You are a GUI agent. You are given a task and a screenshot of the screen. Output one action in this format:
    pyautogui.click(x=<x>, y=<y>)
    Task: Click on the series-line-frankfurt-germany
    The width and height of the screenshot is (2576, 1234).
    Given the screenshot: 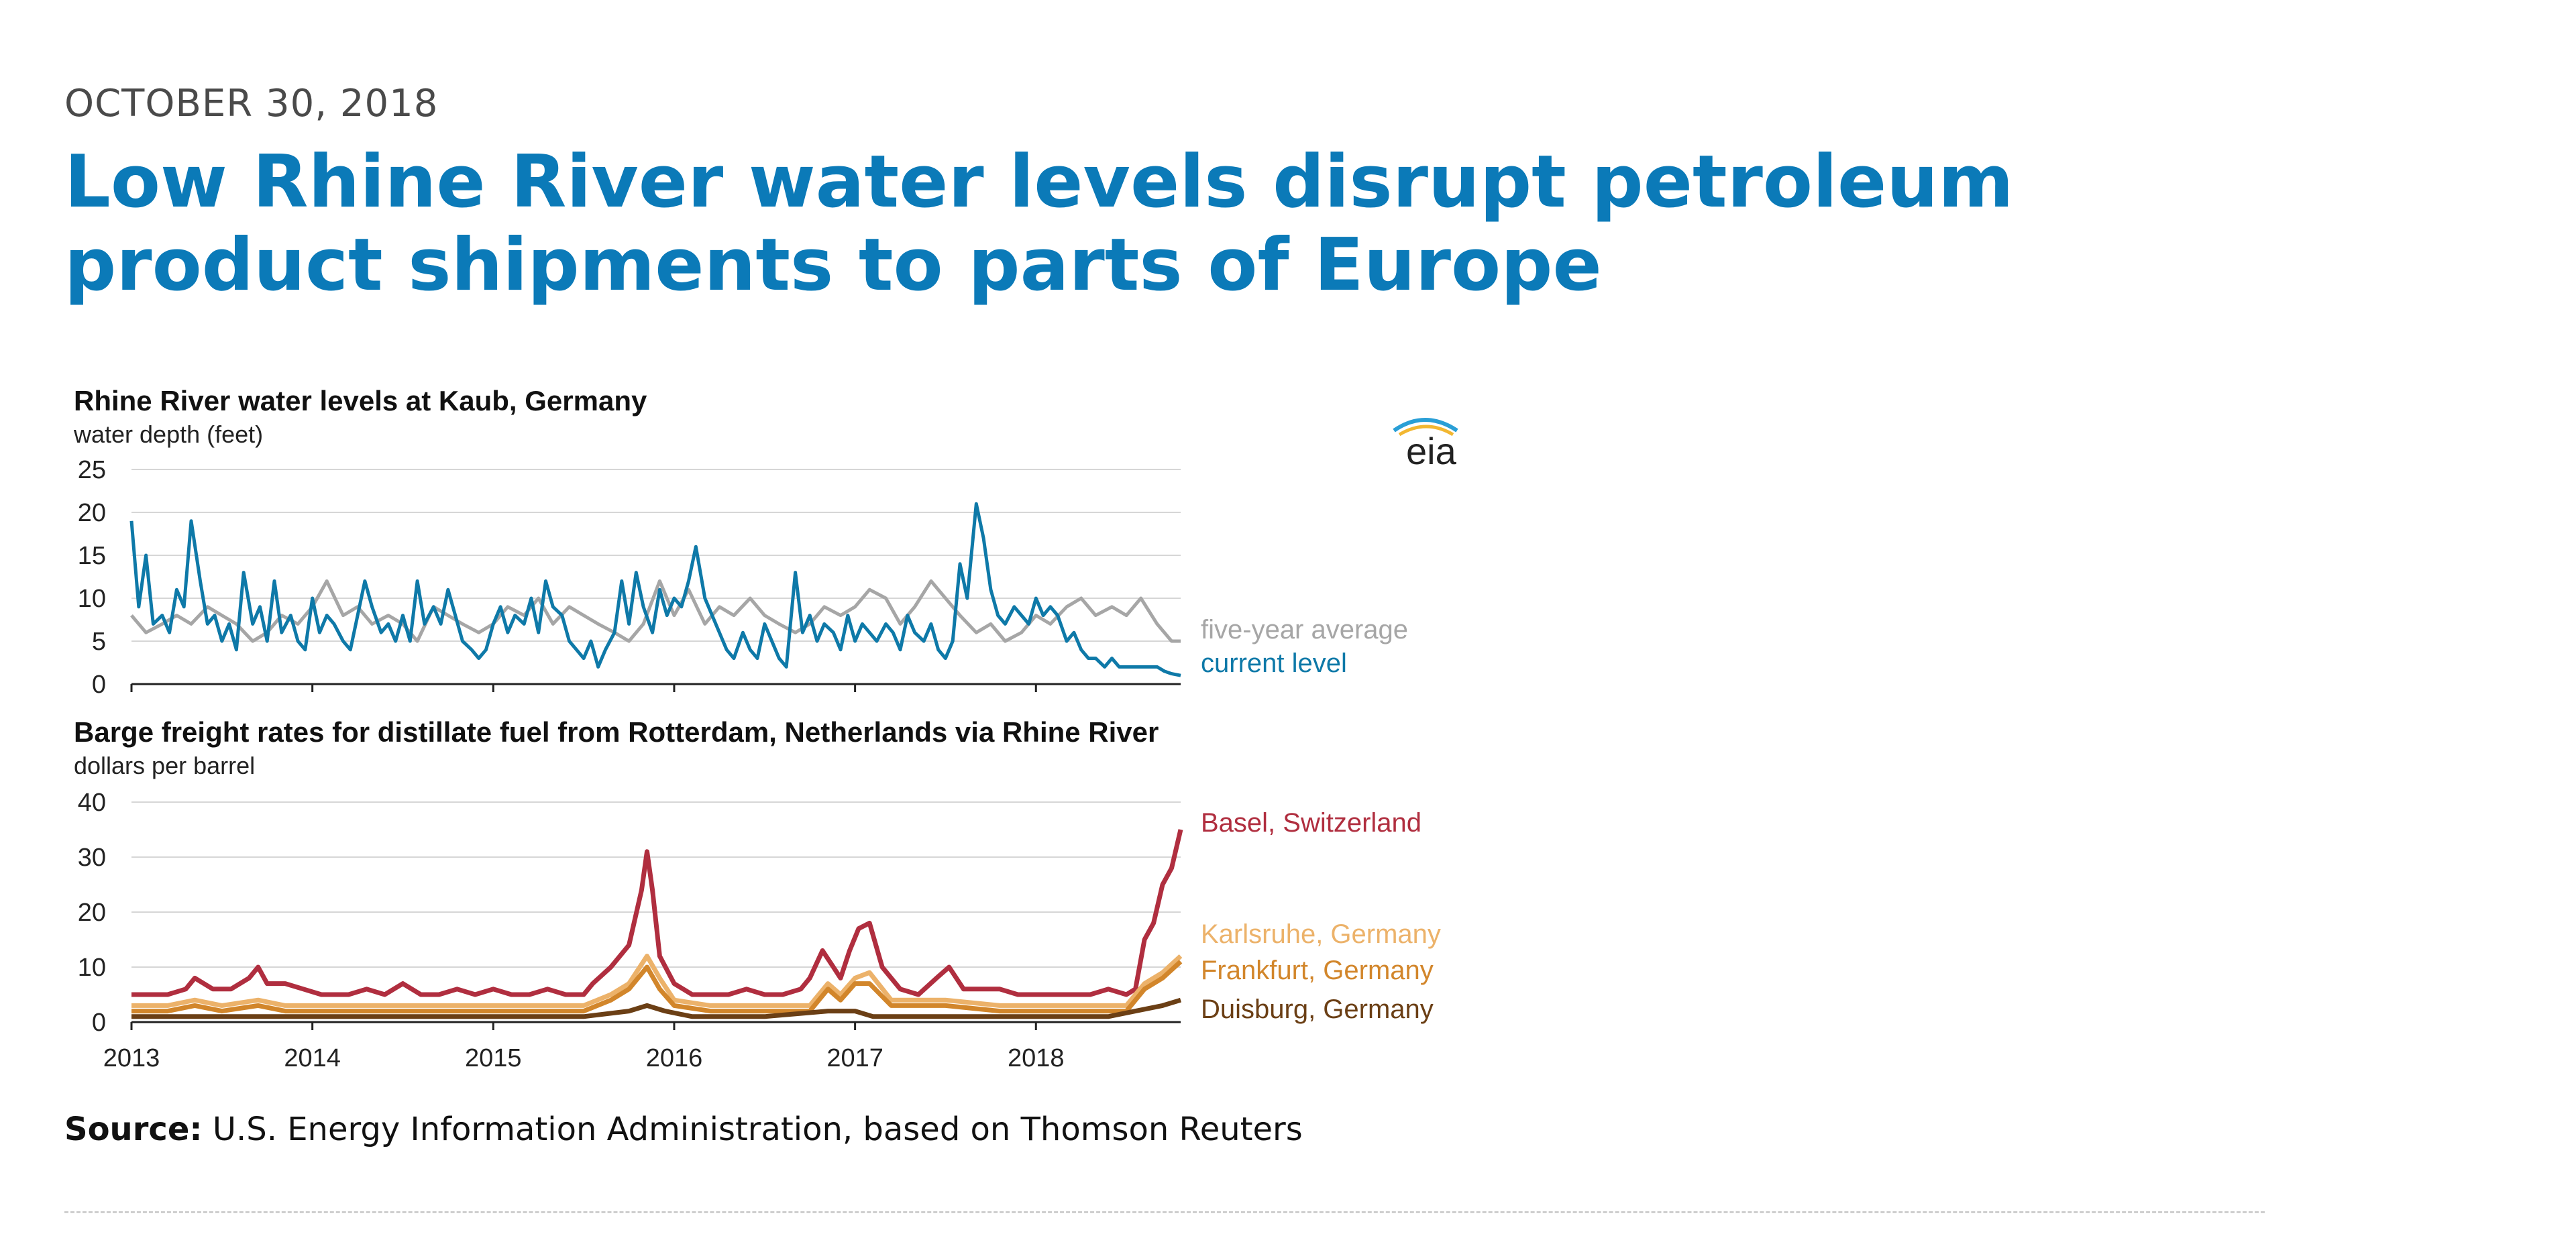 What is the action you would take?
    pyautogui.click(x=657, y=987)
    